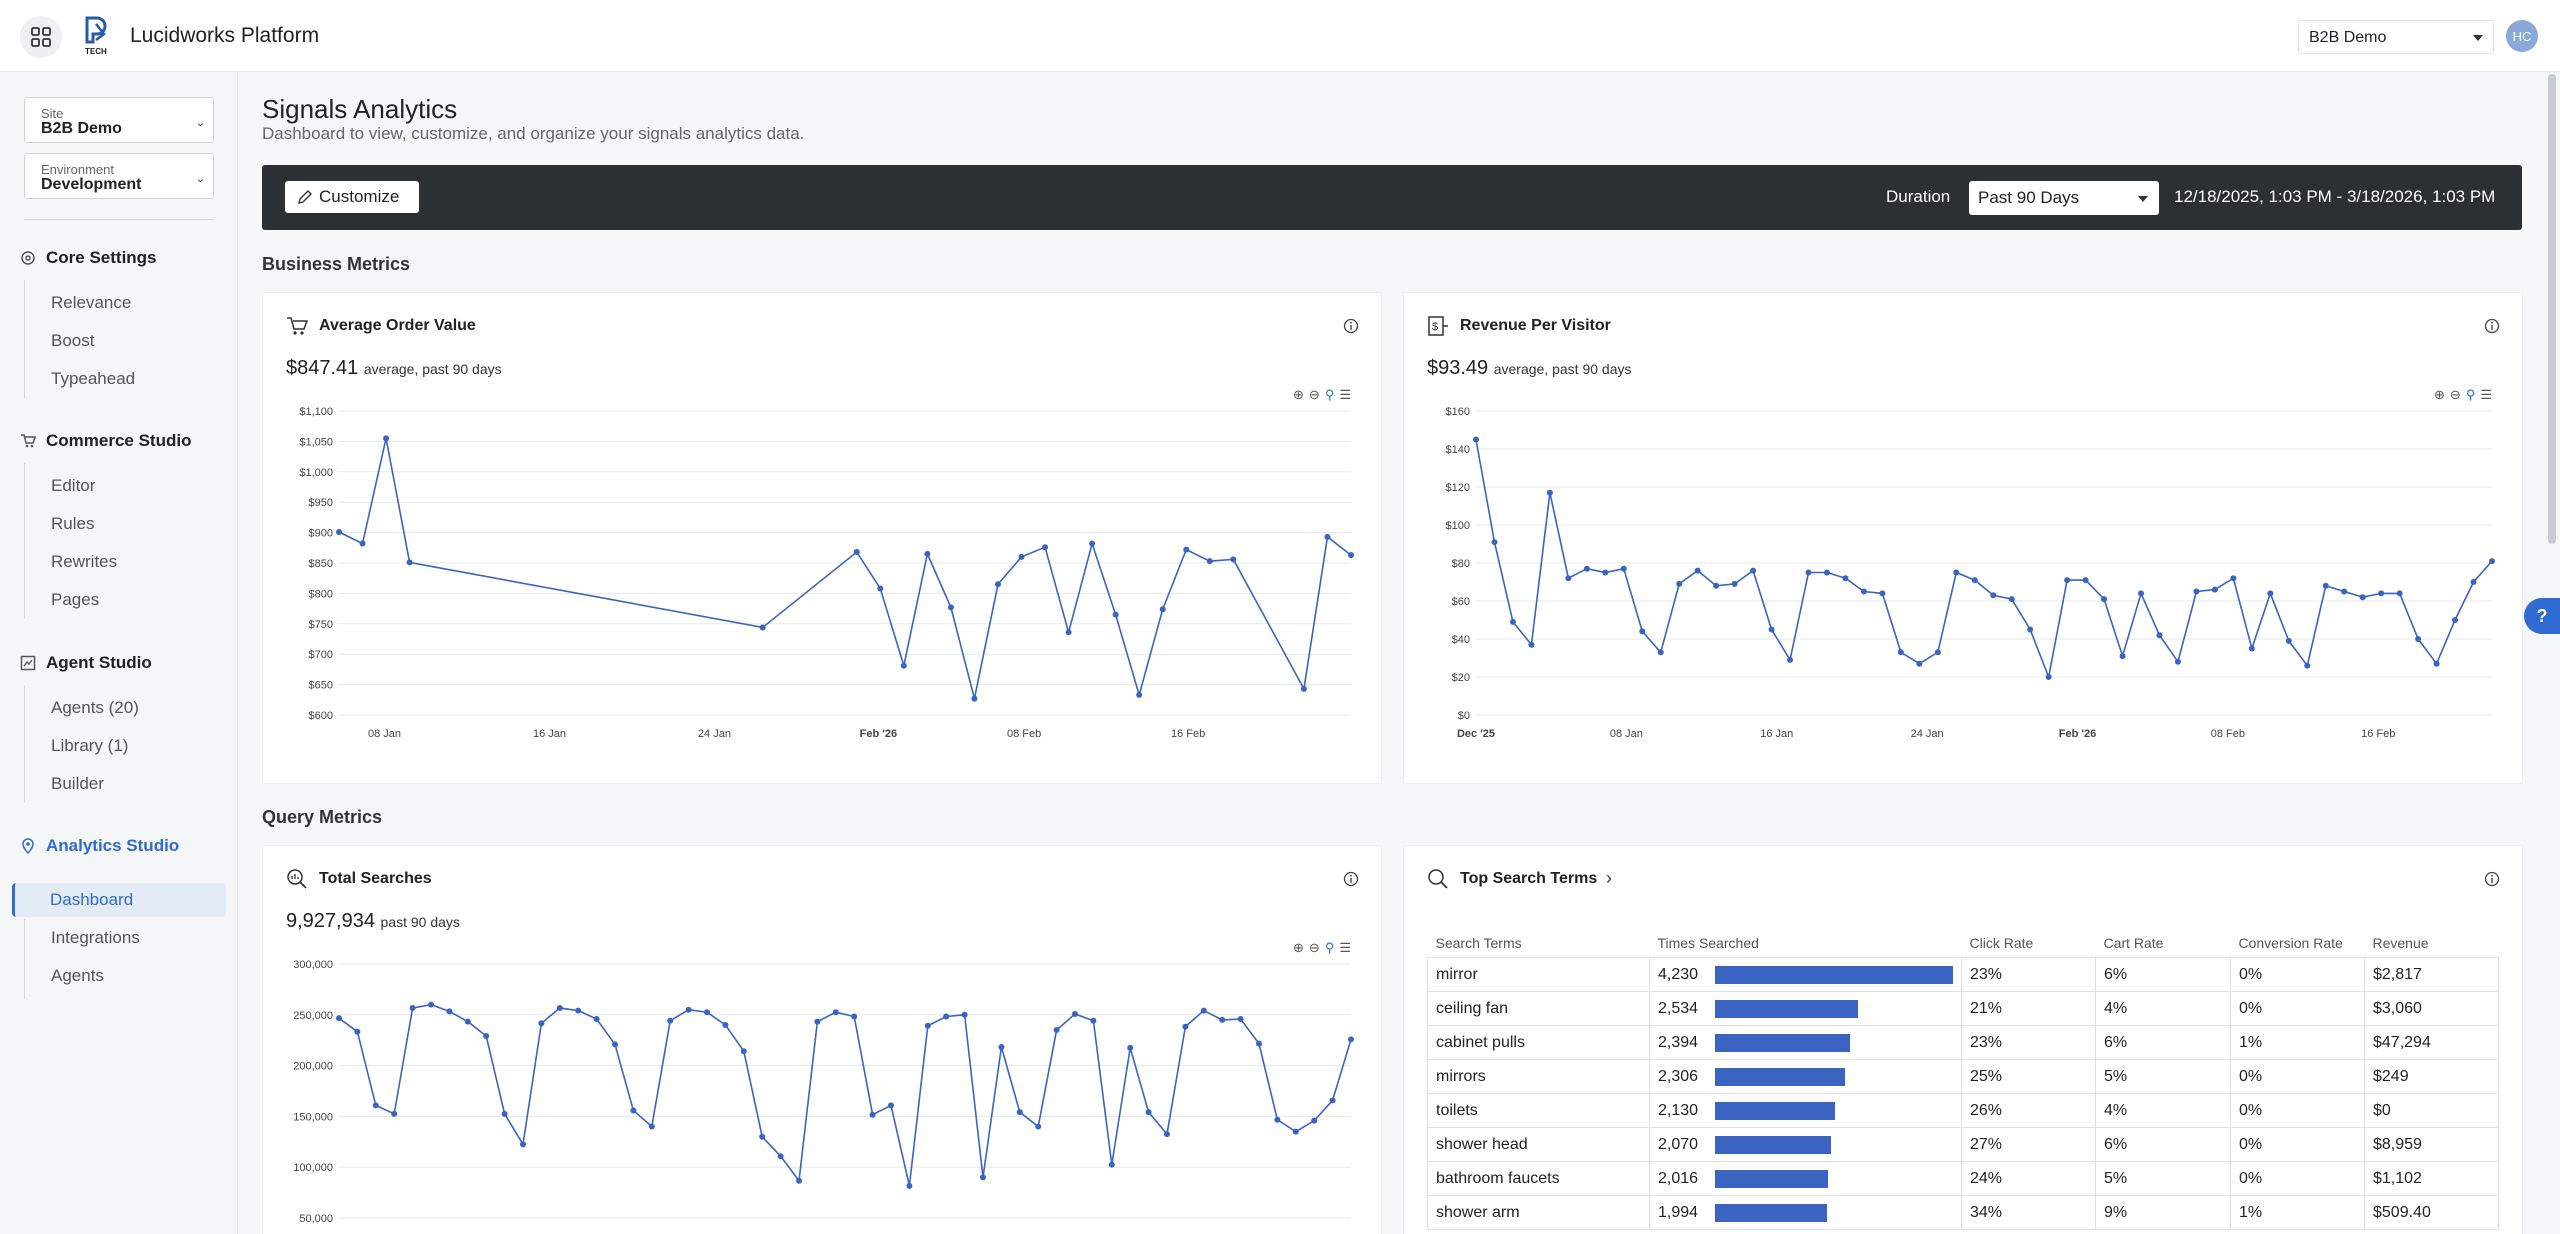  What do you see at coordinates (99, 846) in the screenshot?
I see `section-analytics-studio: Analytics Studio` at bounding box center [99, 846].